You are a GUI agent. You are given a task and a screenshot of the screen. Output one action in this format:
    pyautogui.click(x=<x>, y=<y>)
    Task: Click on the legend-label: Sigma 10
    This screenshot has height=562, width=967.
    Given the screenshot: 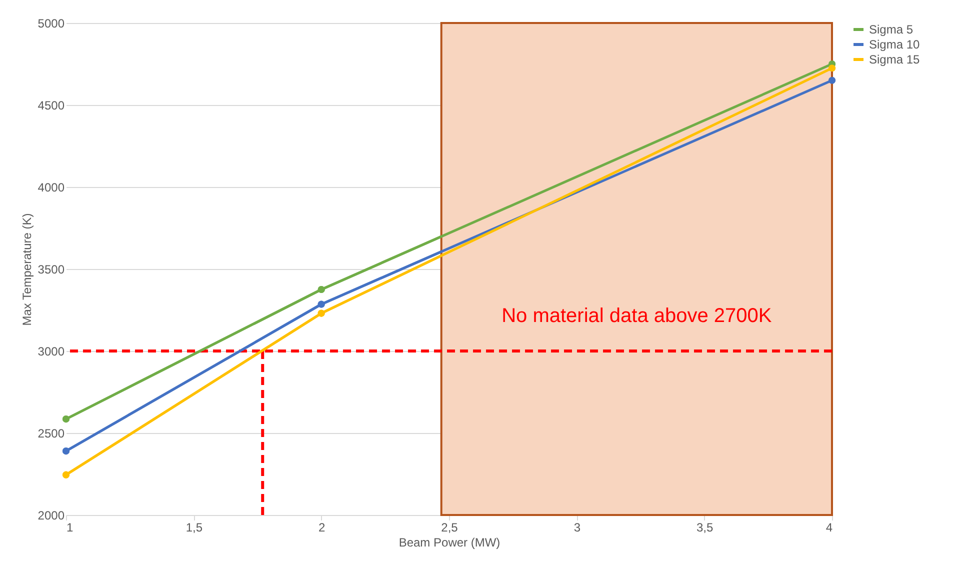 What is the action you would take?
    pyautogui.click(x=894, y=45)
    